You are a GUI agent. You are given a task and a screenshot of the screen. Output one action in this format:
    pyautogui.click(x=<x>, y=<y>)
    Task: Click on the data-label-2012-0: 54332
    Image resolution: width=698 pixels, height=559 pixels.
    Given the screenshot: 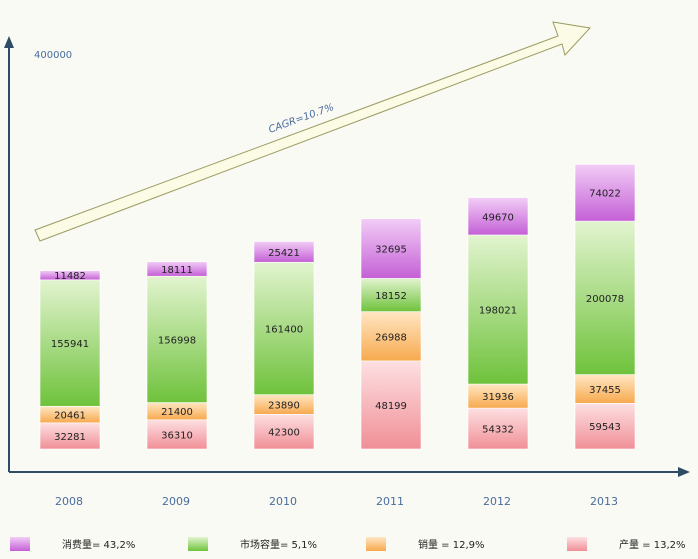 What is the action you would take?
    pyautogui.click(x=498, y=430)
    